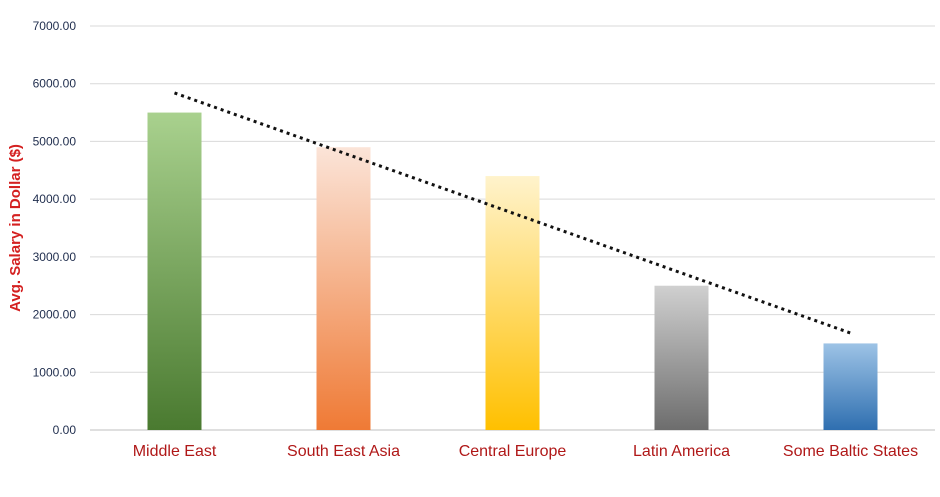 This screenshot has width=940, height=497. Describe the element at coordinates (65, 430) in the screenshot. I see `y-tick-label: 0.00` at that location.